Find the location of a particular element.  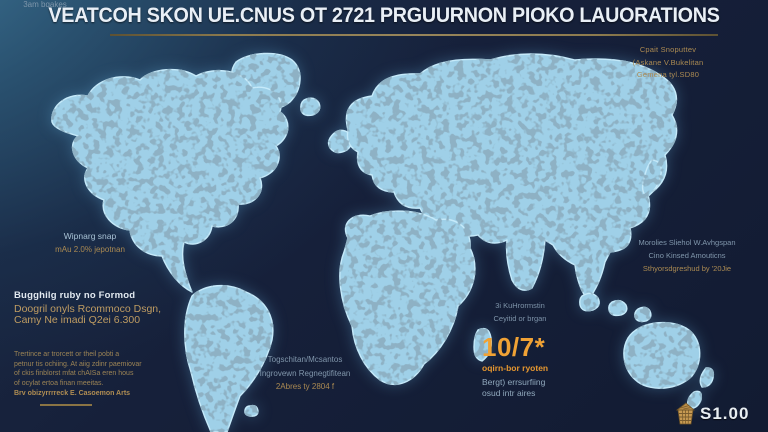

note-line: Gemena tyl.SD80 is located at coordinates (668, 74).